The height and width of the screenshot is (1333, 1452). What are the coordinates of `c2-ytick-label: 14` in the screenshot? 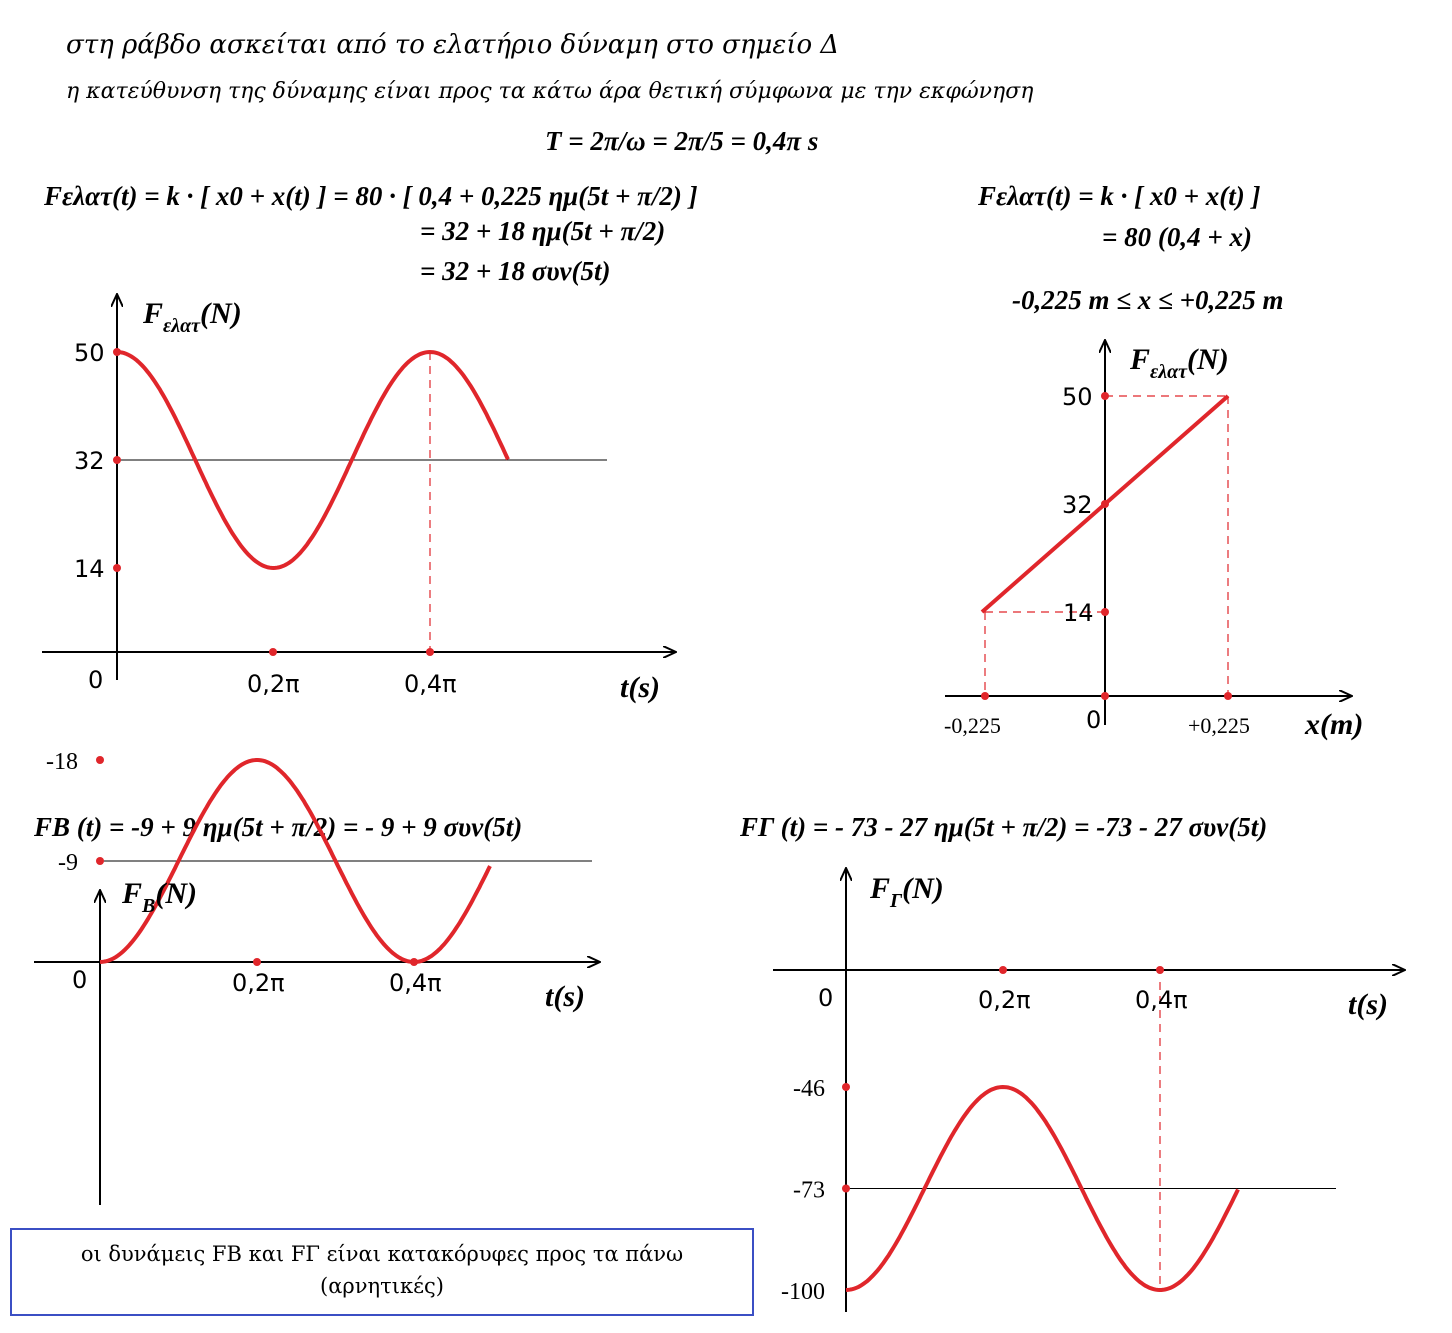 It's located at (1078, 613).